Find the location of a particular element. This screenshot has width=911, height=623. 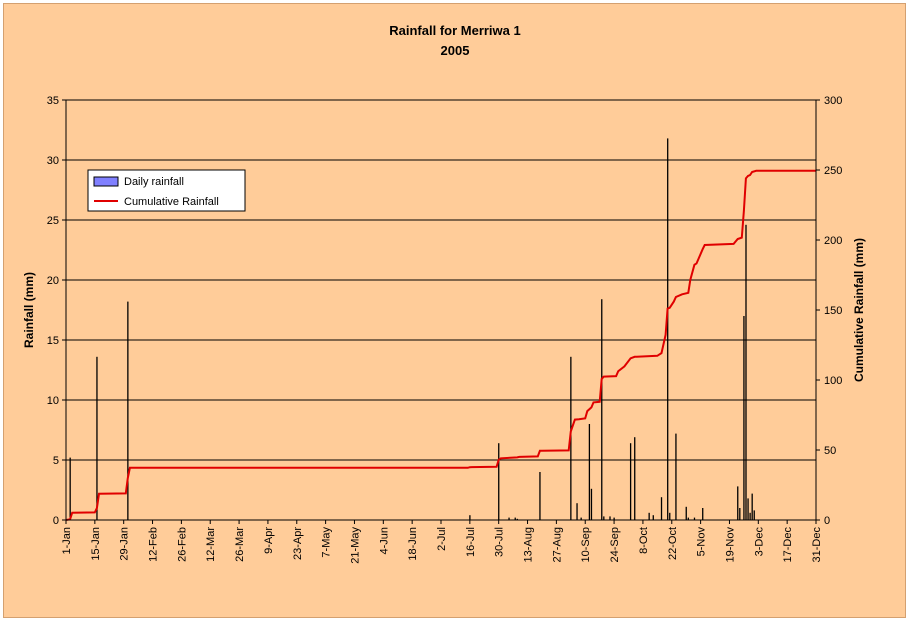

x-tick-label: 17-Dec is located at coordinates (788, 545).